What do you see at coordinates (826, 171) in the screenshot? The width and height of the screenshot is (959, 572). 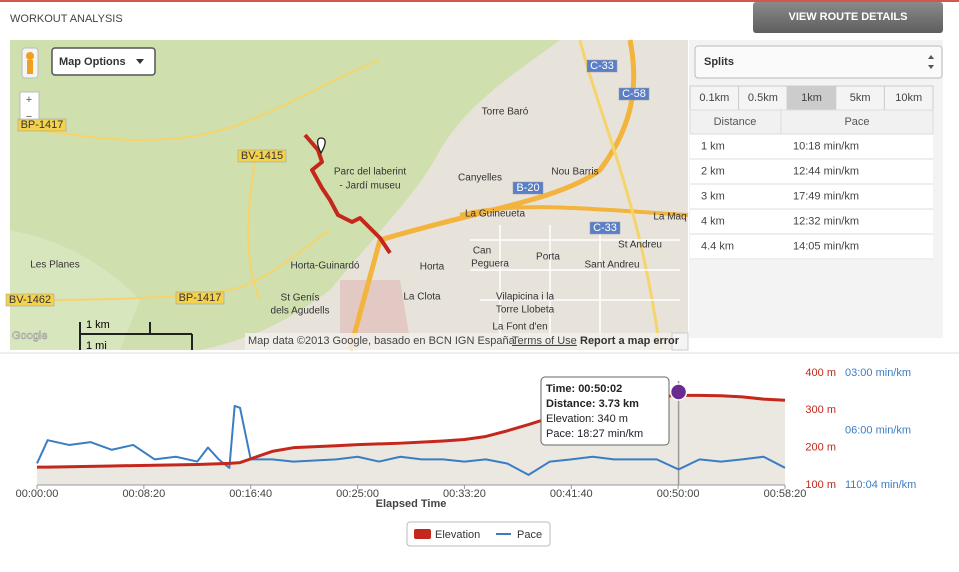 I see `split-cell: 12:44 min/km` at bounding box center [826, 171].